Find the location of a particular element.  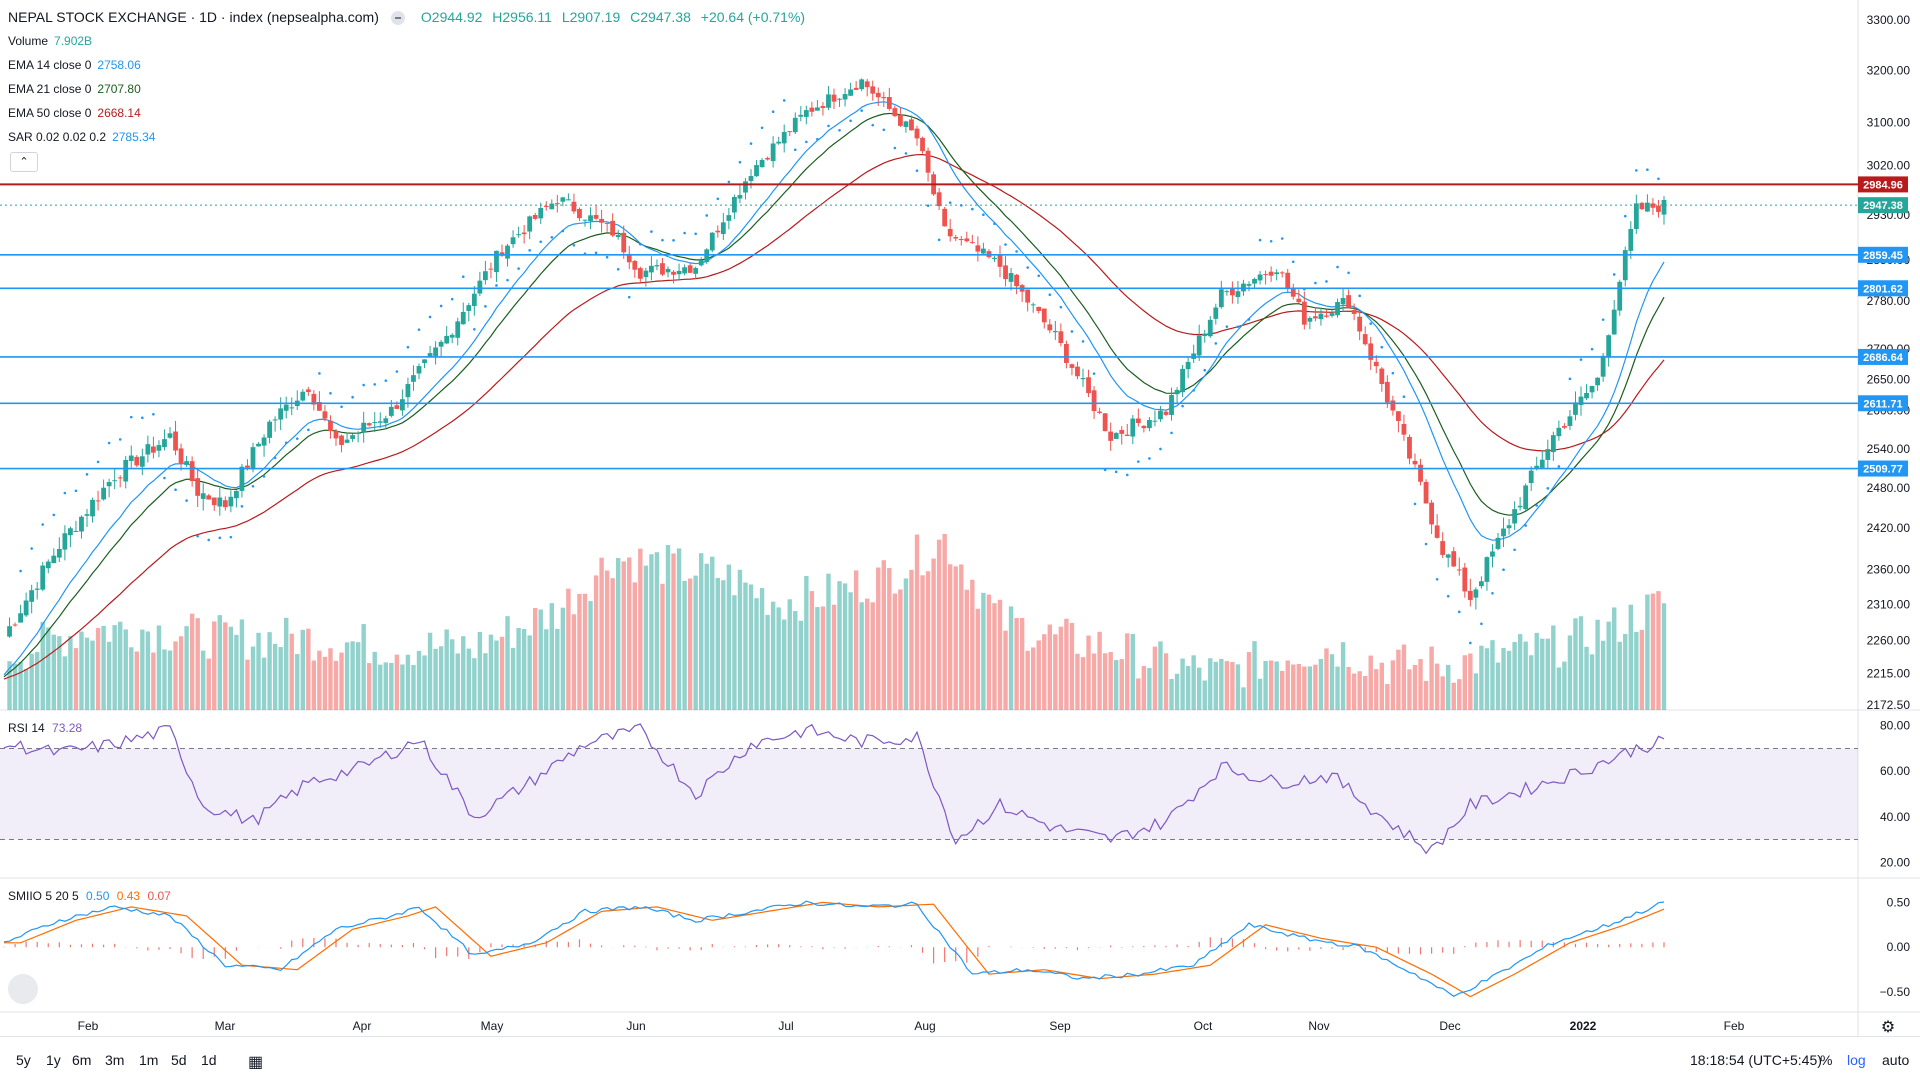

auto-toggle: auto is located at coordinates (1896, 1060).